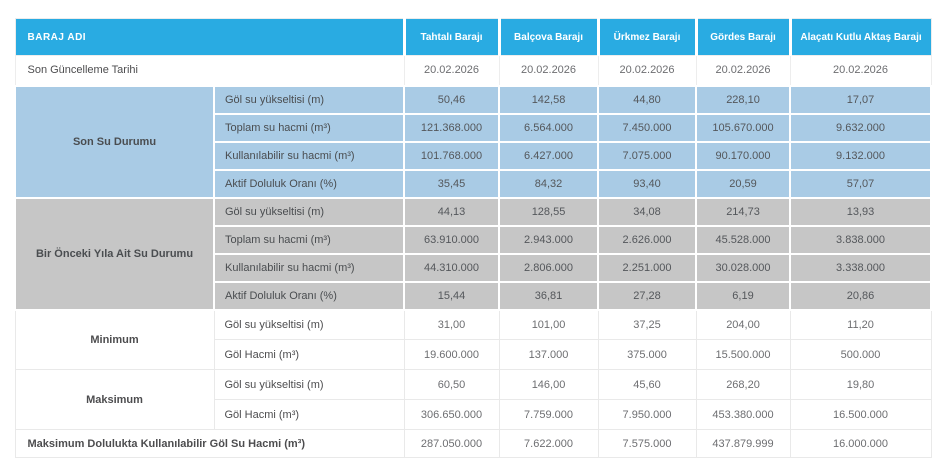  What do you see at coordinates (452, 211) in the screenshot?
I see `value-cell: 44,13` at bounding box center [452, 211].